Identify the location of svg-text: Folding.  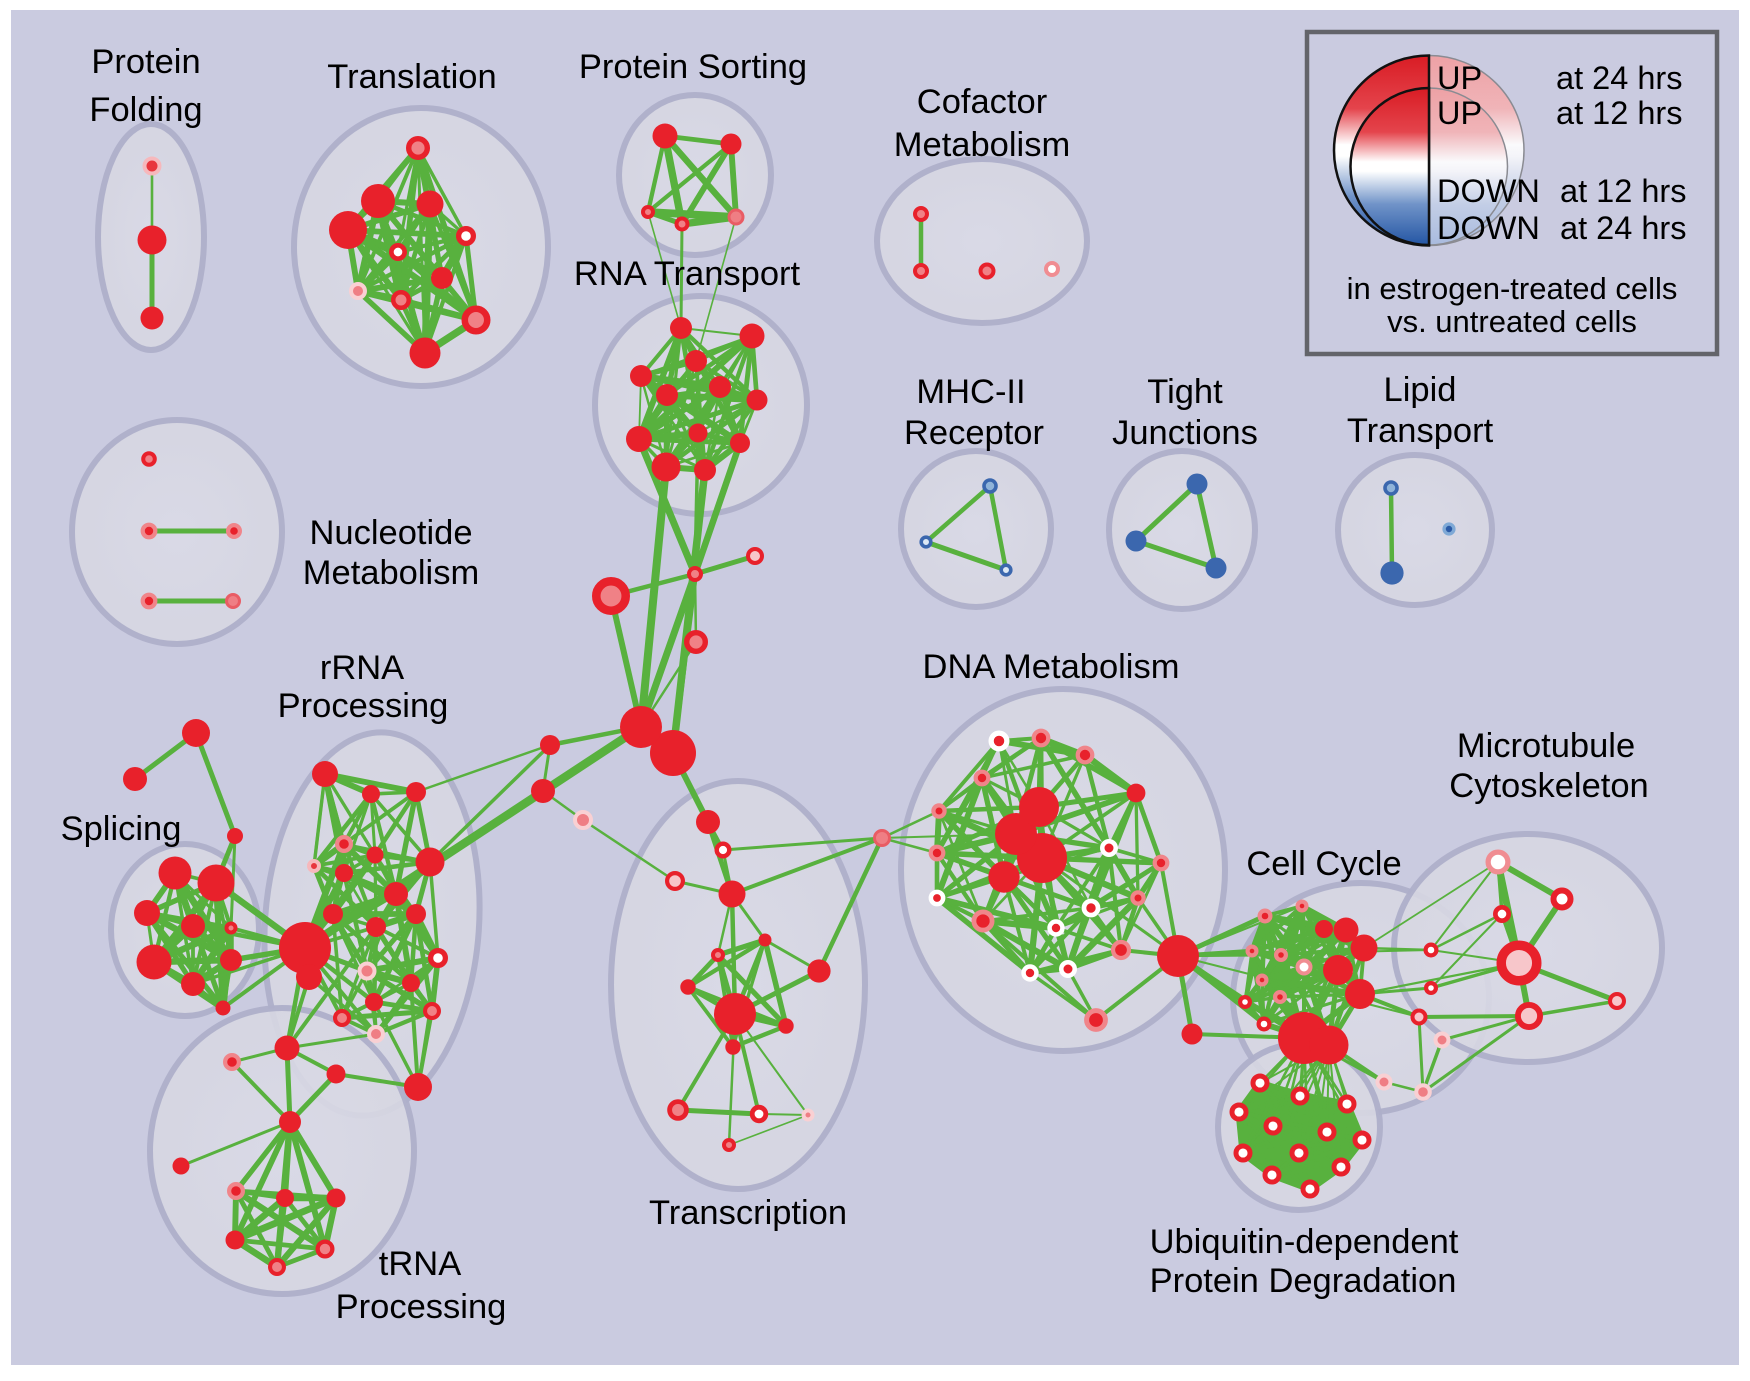
(145, 110).